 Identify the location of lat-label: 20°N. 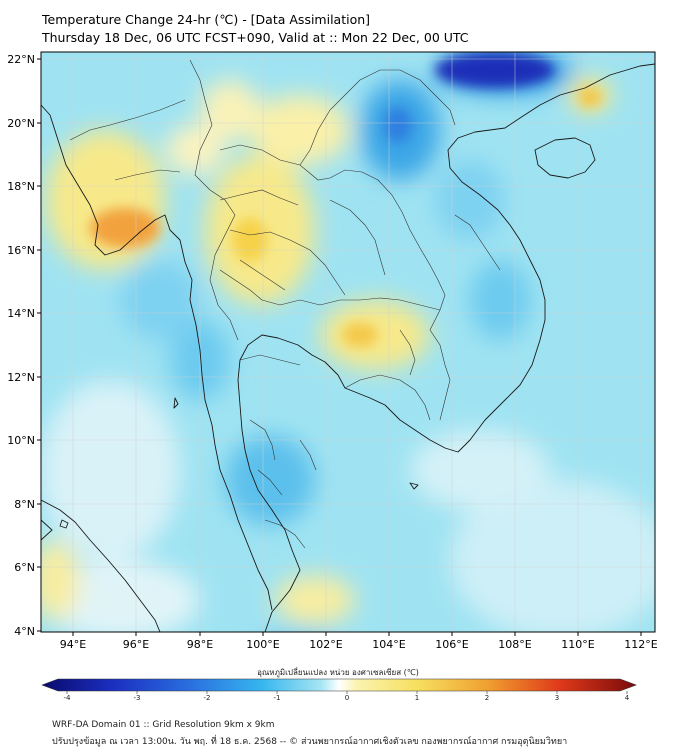
(21, 123).